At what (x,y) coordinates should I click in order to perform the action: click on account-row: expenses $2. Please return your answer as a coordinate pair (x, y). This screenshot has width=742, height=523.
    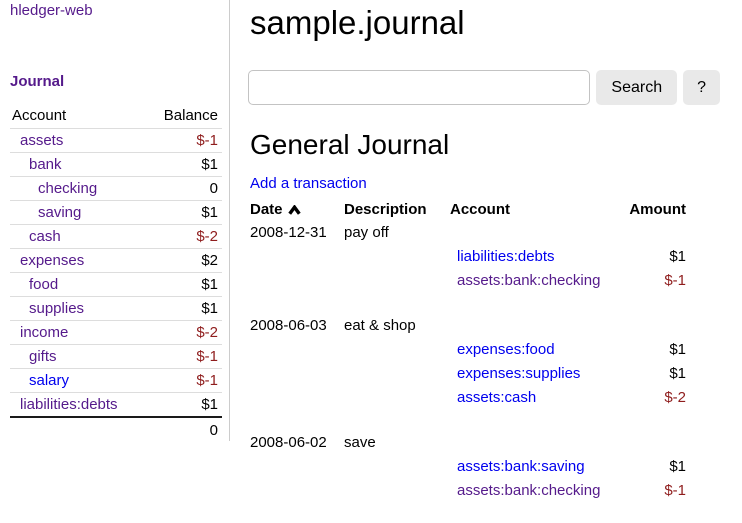
    Looking at the image, I should click on (116, 260).